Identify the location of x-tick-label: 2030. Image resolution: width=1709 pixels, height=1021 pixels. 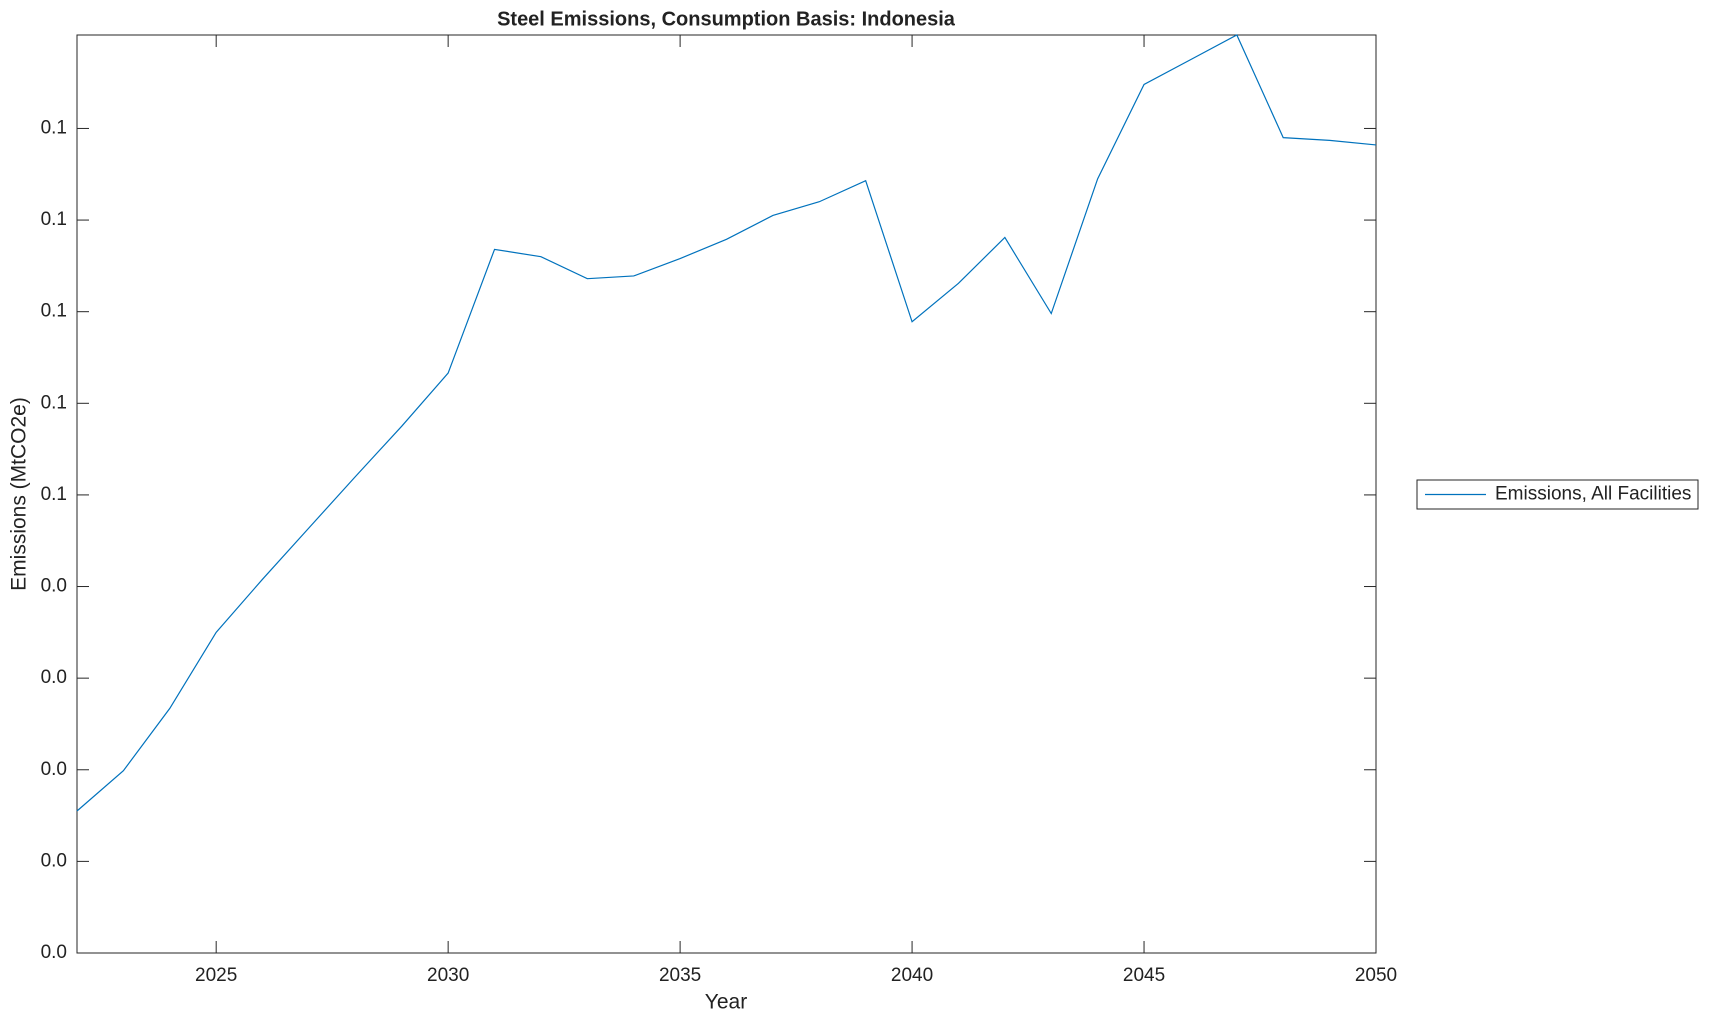
(448, 975).